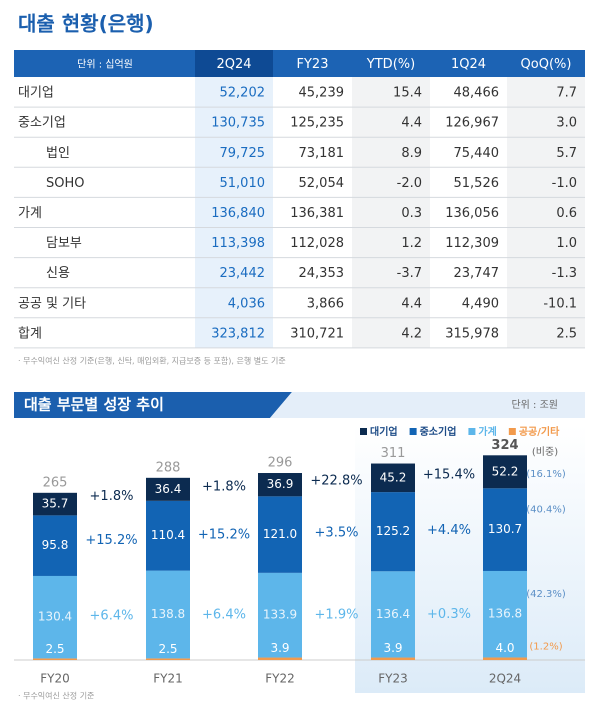 This screenshot has height=711, width=597. I want to click on value-label: 45.2, so click(393, 477).